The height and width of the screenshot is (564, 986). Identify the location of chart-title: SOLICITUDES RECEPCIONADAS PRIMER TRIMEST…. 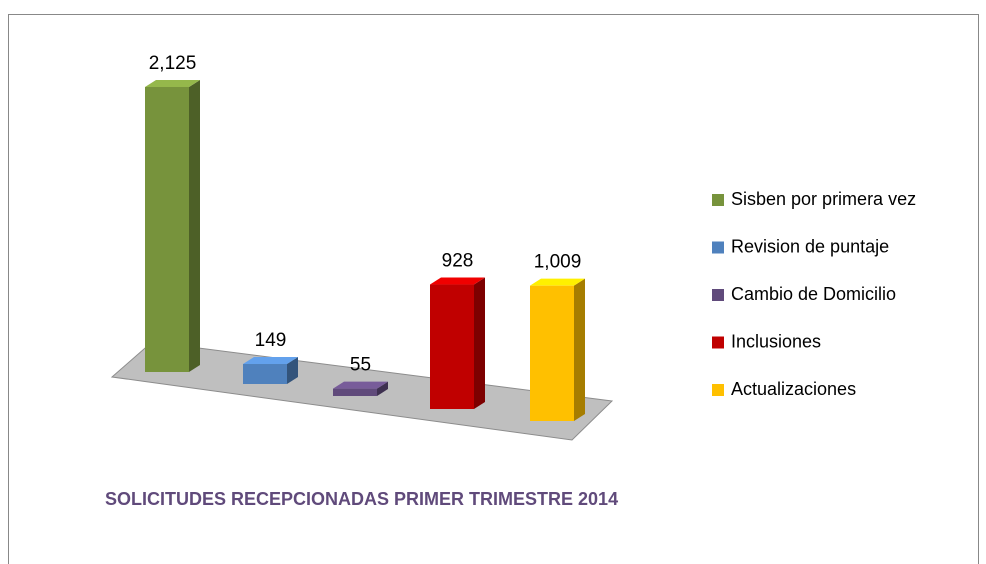
(361, 499).